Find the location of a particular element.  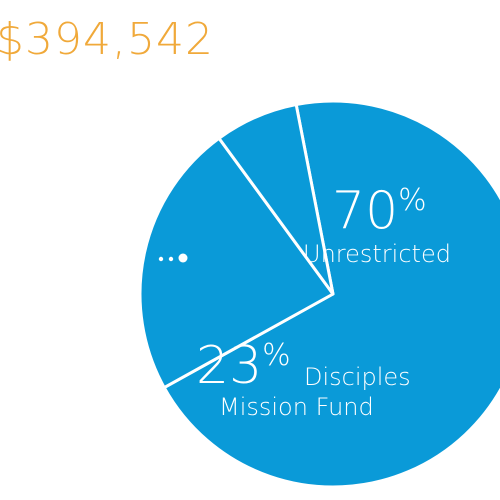

slice-marker-dots is located at coordinates (173, 258).